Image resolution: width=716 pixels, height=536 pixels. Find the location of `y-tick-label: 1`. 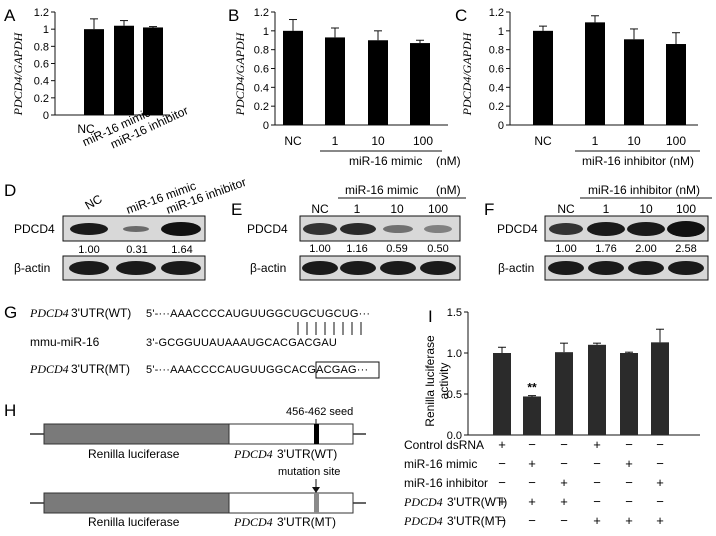

y-tick-label: 1 is located at coordinates (46, 30).